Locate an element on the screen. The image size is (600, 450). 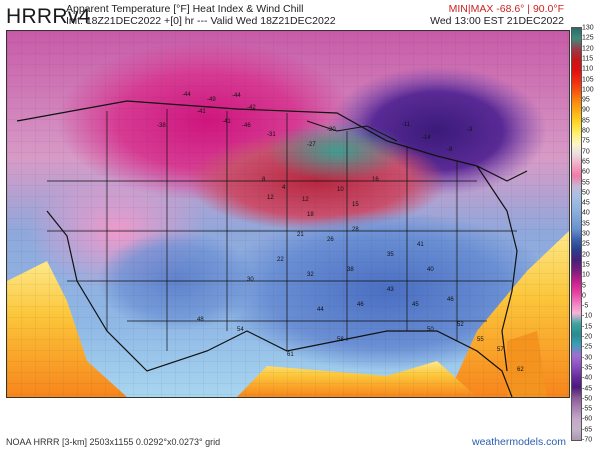
color-scale-tick: -15 is located at coordinates (587, 327).